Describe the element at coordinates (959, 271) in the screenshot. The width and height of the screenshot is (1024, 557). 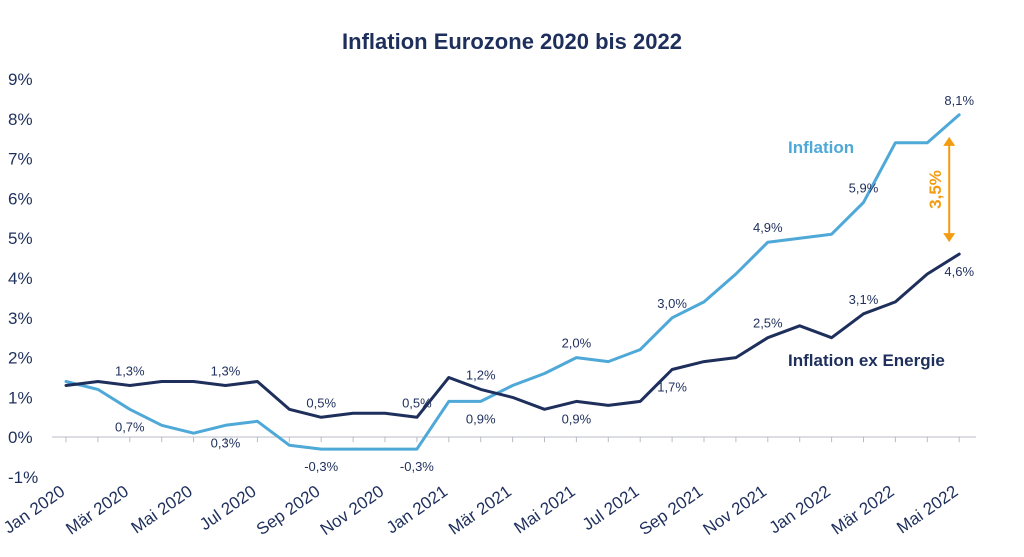
I see `data-label: 4,6%` at that location.